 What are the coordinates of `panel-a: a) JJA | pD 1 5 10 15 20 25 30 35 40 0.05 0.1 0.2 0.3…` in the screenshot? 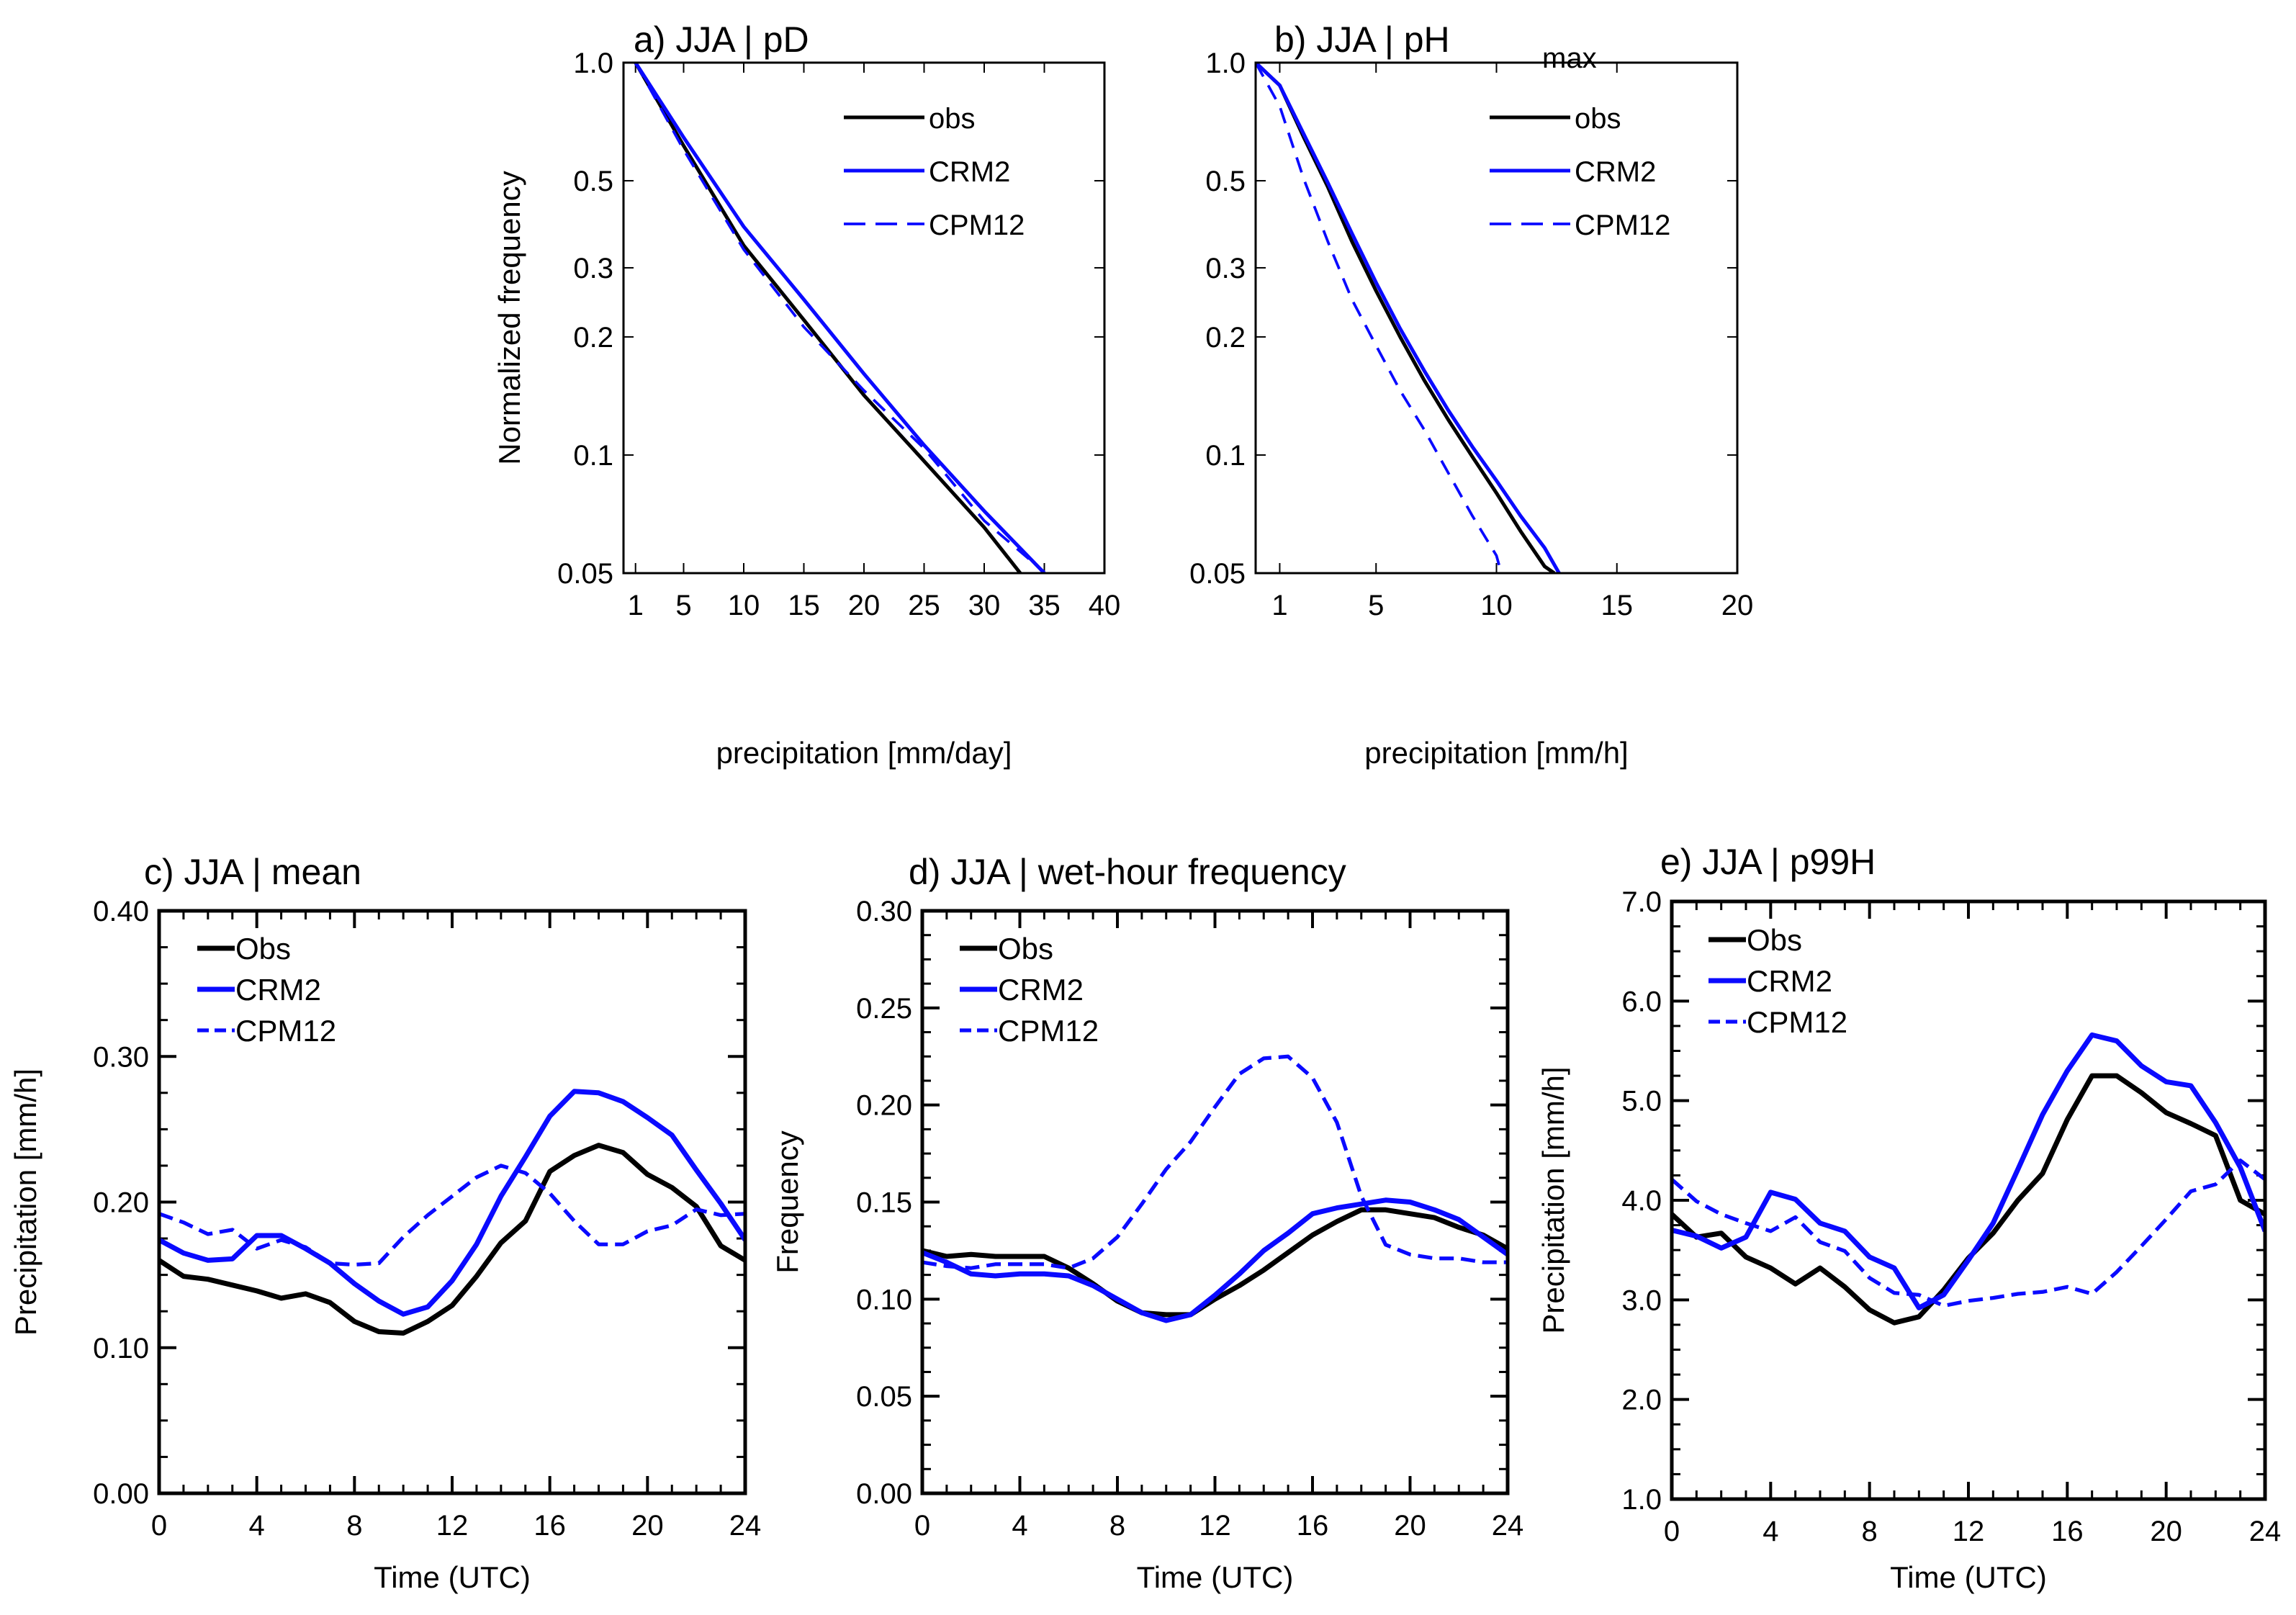 It's located at (806, 394).